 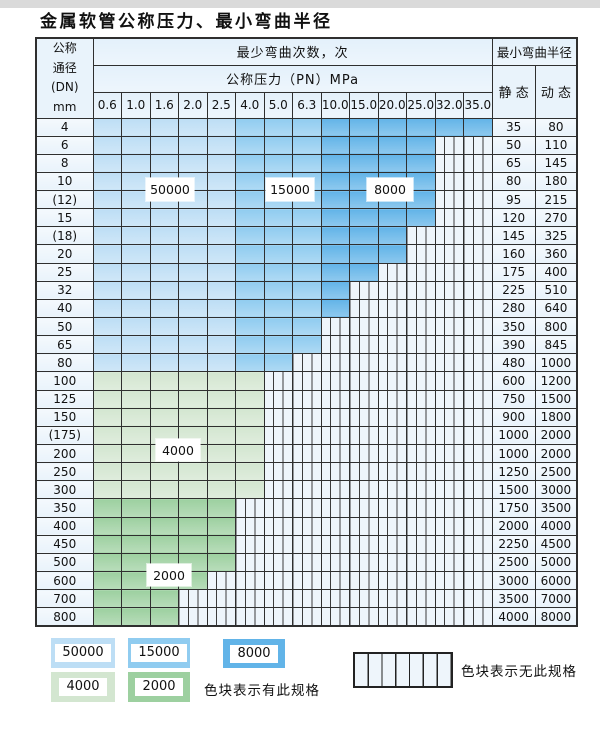 What do you see at coordinates (513, 435) in the screenshot?
I see `static-radius-cell: 1000` at bounding box center [513, 435].